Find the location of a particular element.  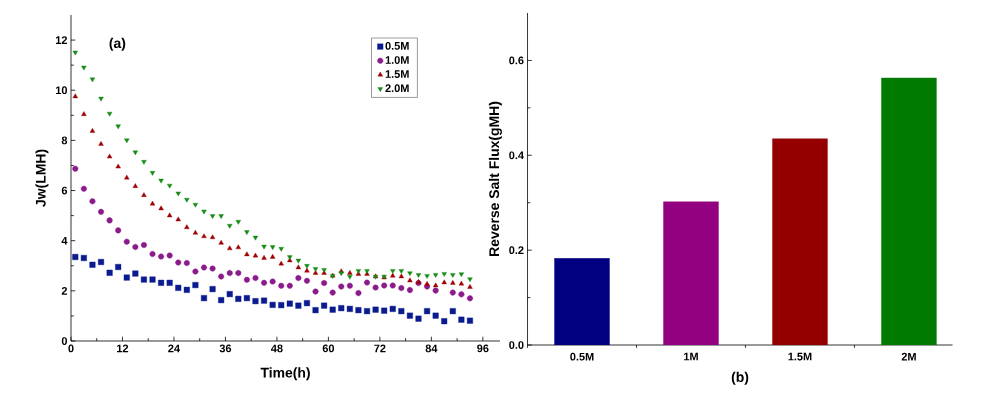

x-axis-title: Time(h) is located at coordinates (285, 374).